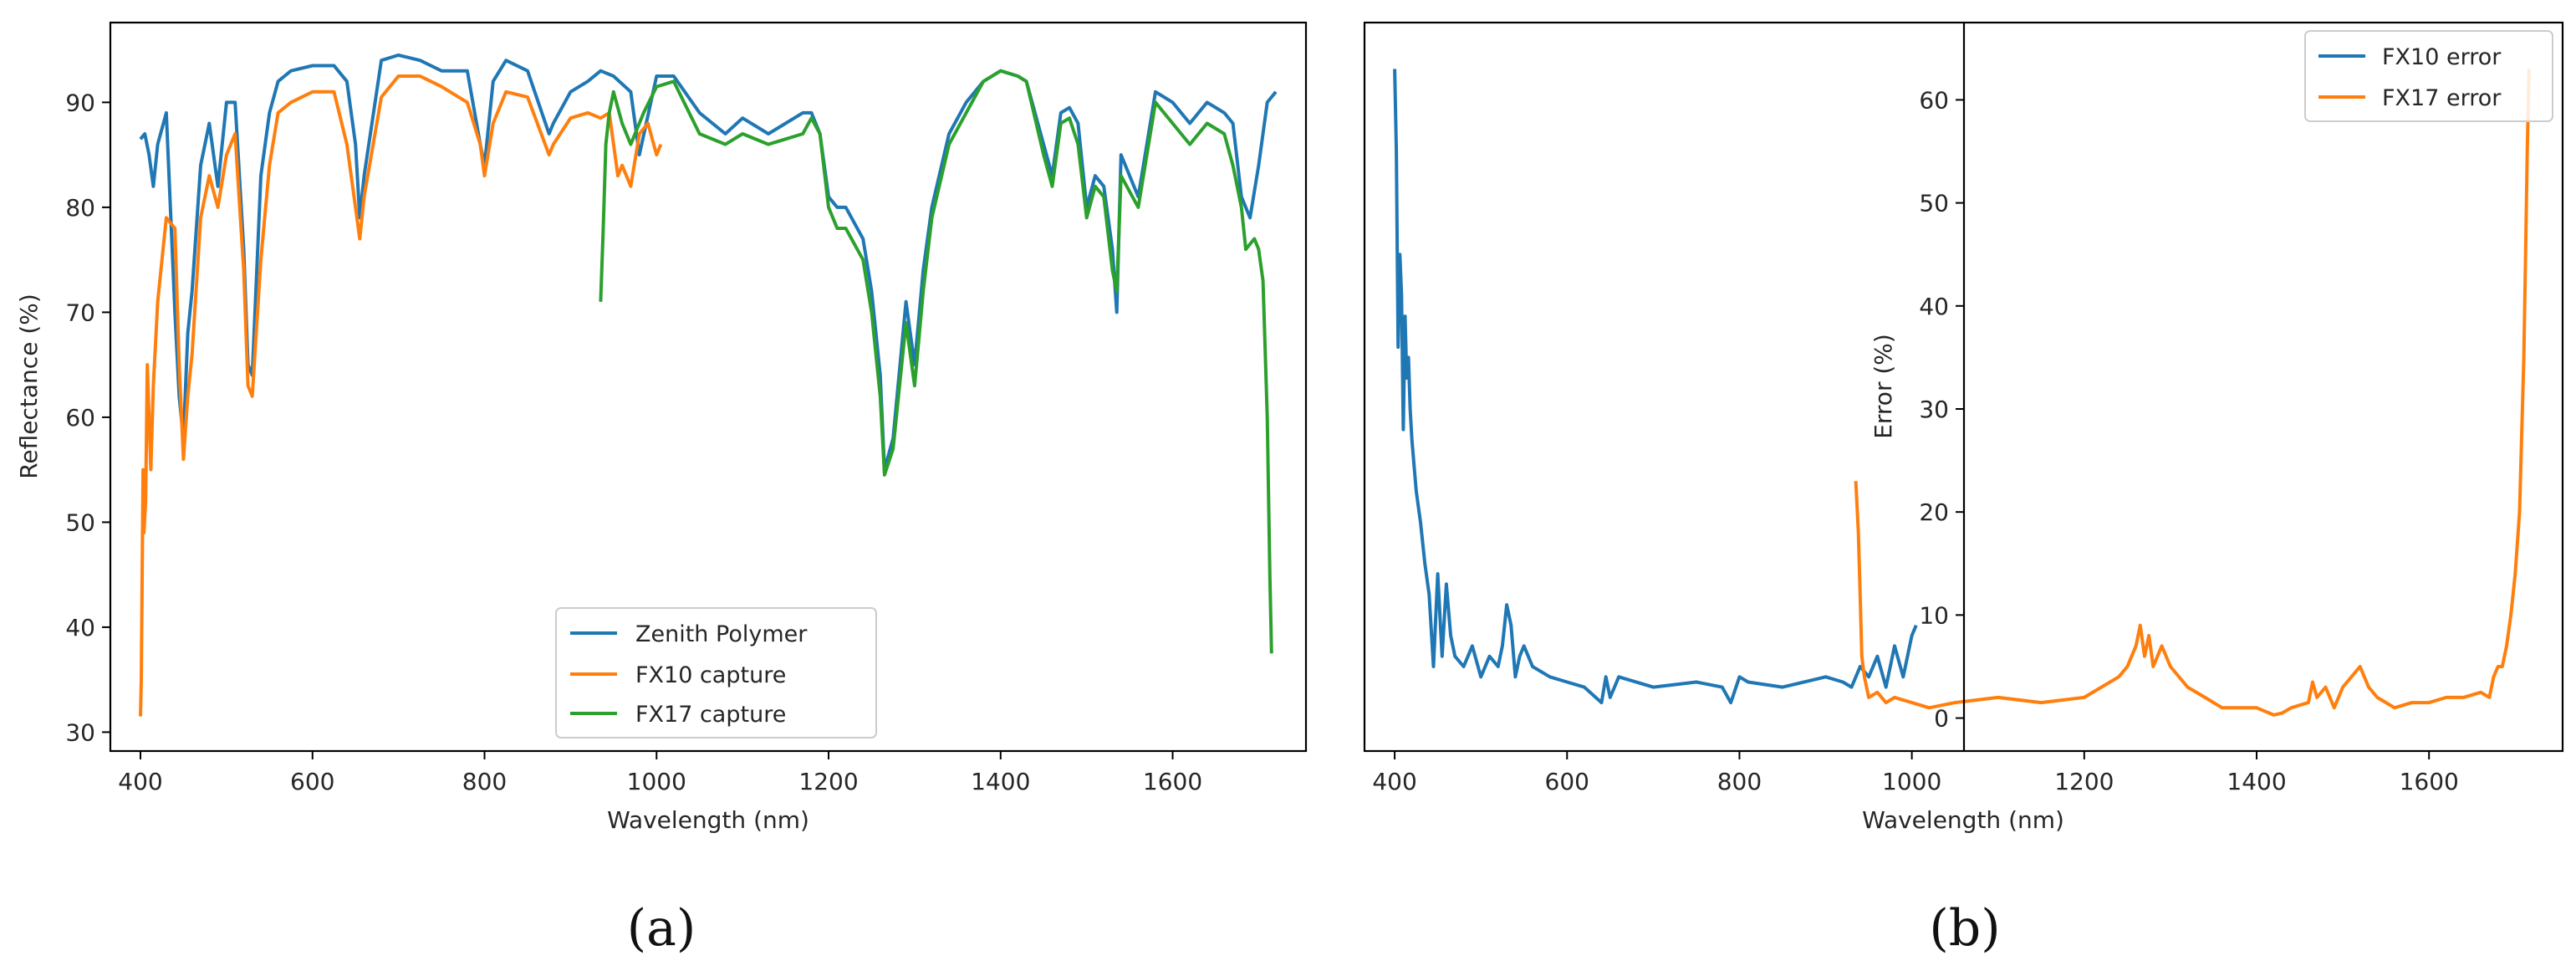  Describe the element at coordinates (2256, 781) in the screenshot. I see `chart-b-x-tick-label: 1400` at that location.